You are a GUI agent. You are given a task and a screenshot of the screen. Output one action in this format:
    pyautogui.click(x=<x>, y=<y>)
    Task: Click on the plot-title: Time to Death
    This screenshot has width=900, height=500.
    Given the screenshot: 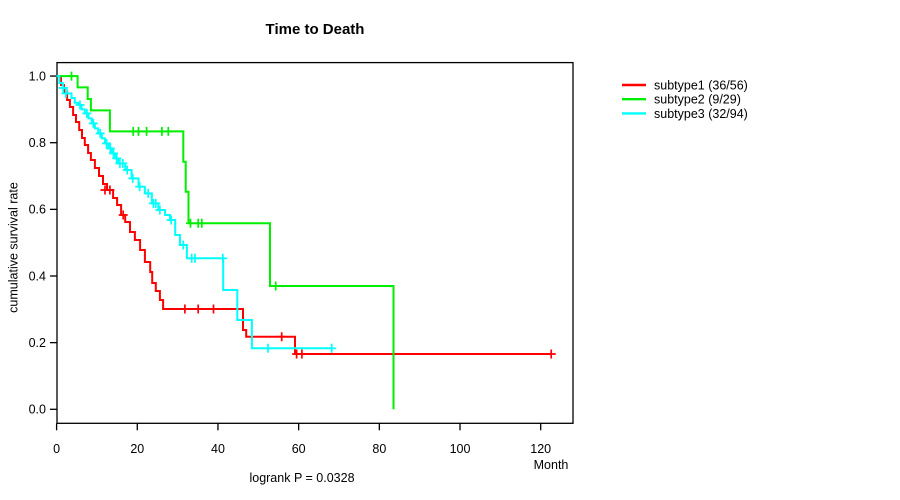 What is the action you would take?
    pyautogui.click(x=315, y=29)
    